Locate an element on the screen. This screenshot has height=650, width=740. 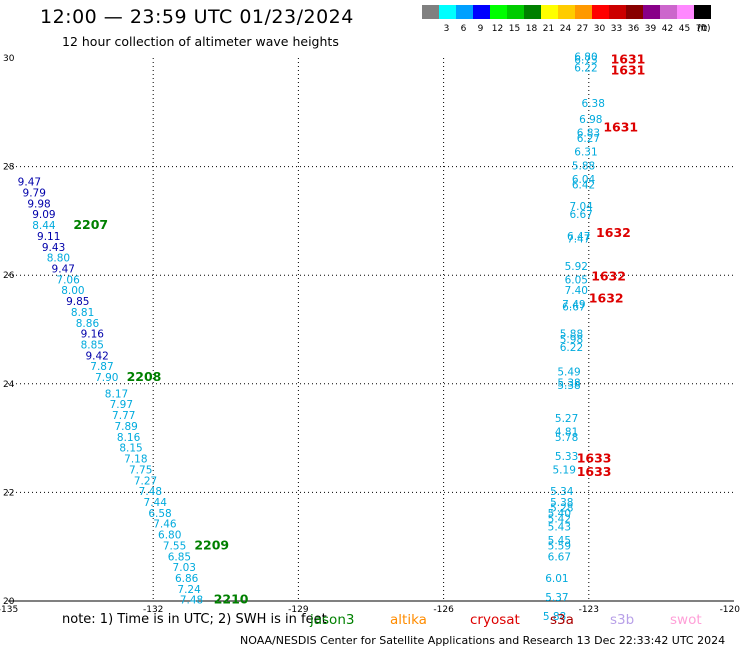
swh-value-cryosat: 6.42 is located at coordinates (583, 185).